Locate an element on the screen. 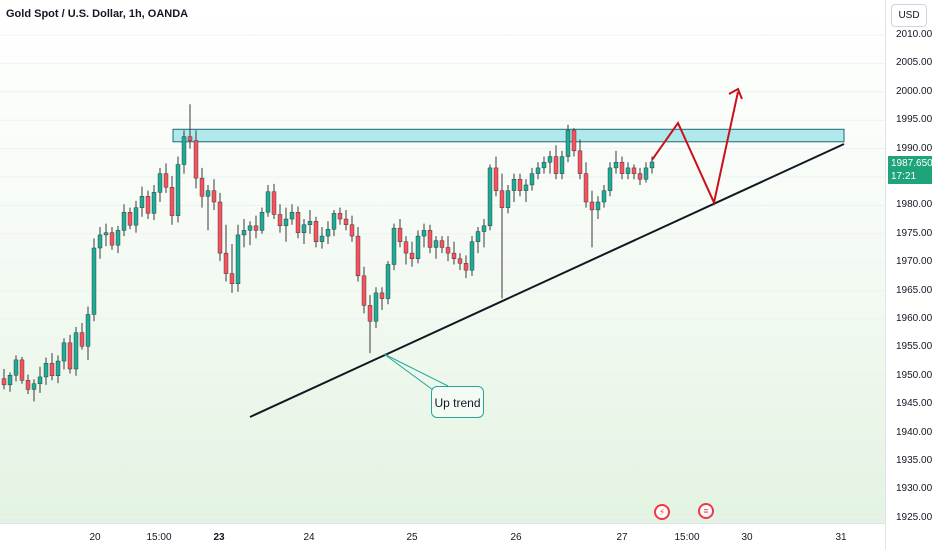 This screenshot has height=551, width=932. callout-leader is located at coordinates (416, 370).